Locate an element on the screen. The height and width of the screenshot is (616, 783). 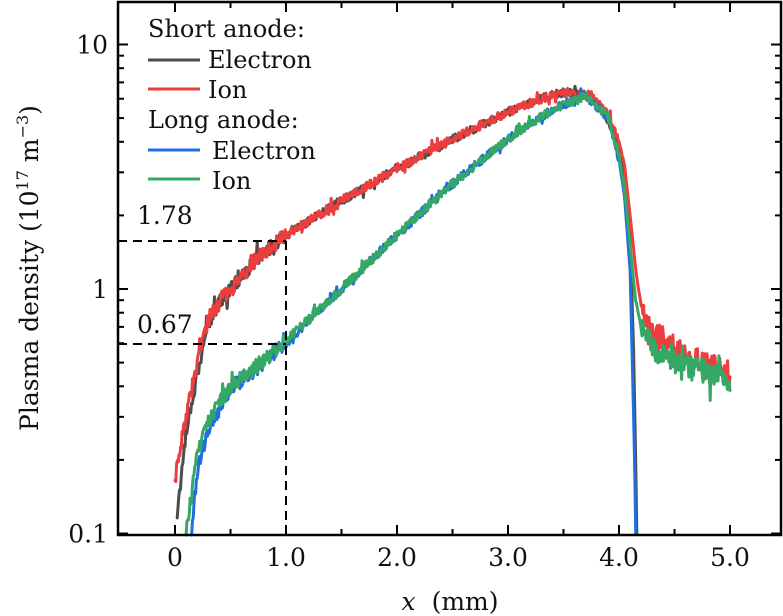
y-axis-label: Plasma density (1017 m−3) is located at coordinates (28, 268).